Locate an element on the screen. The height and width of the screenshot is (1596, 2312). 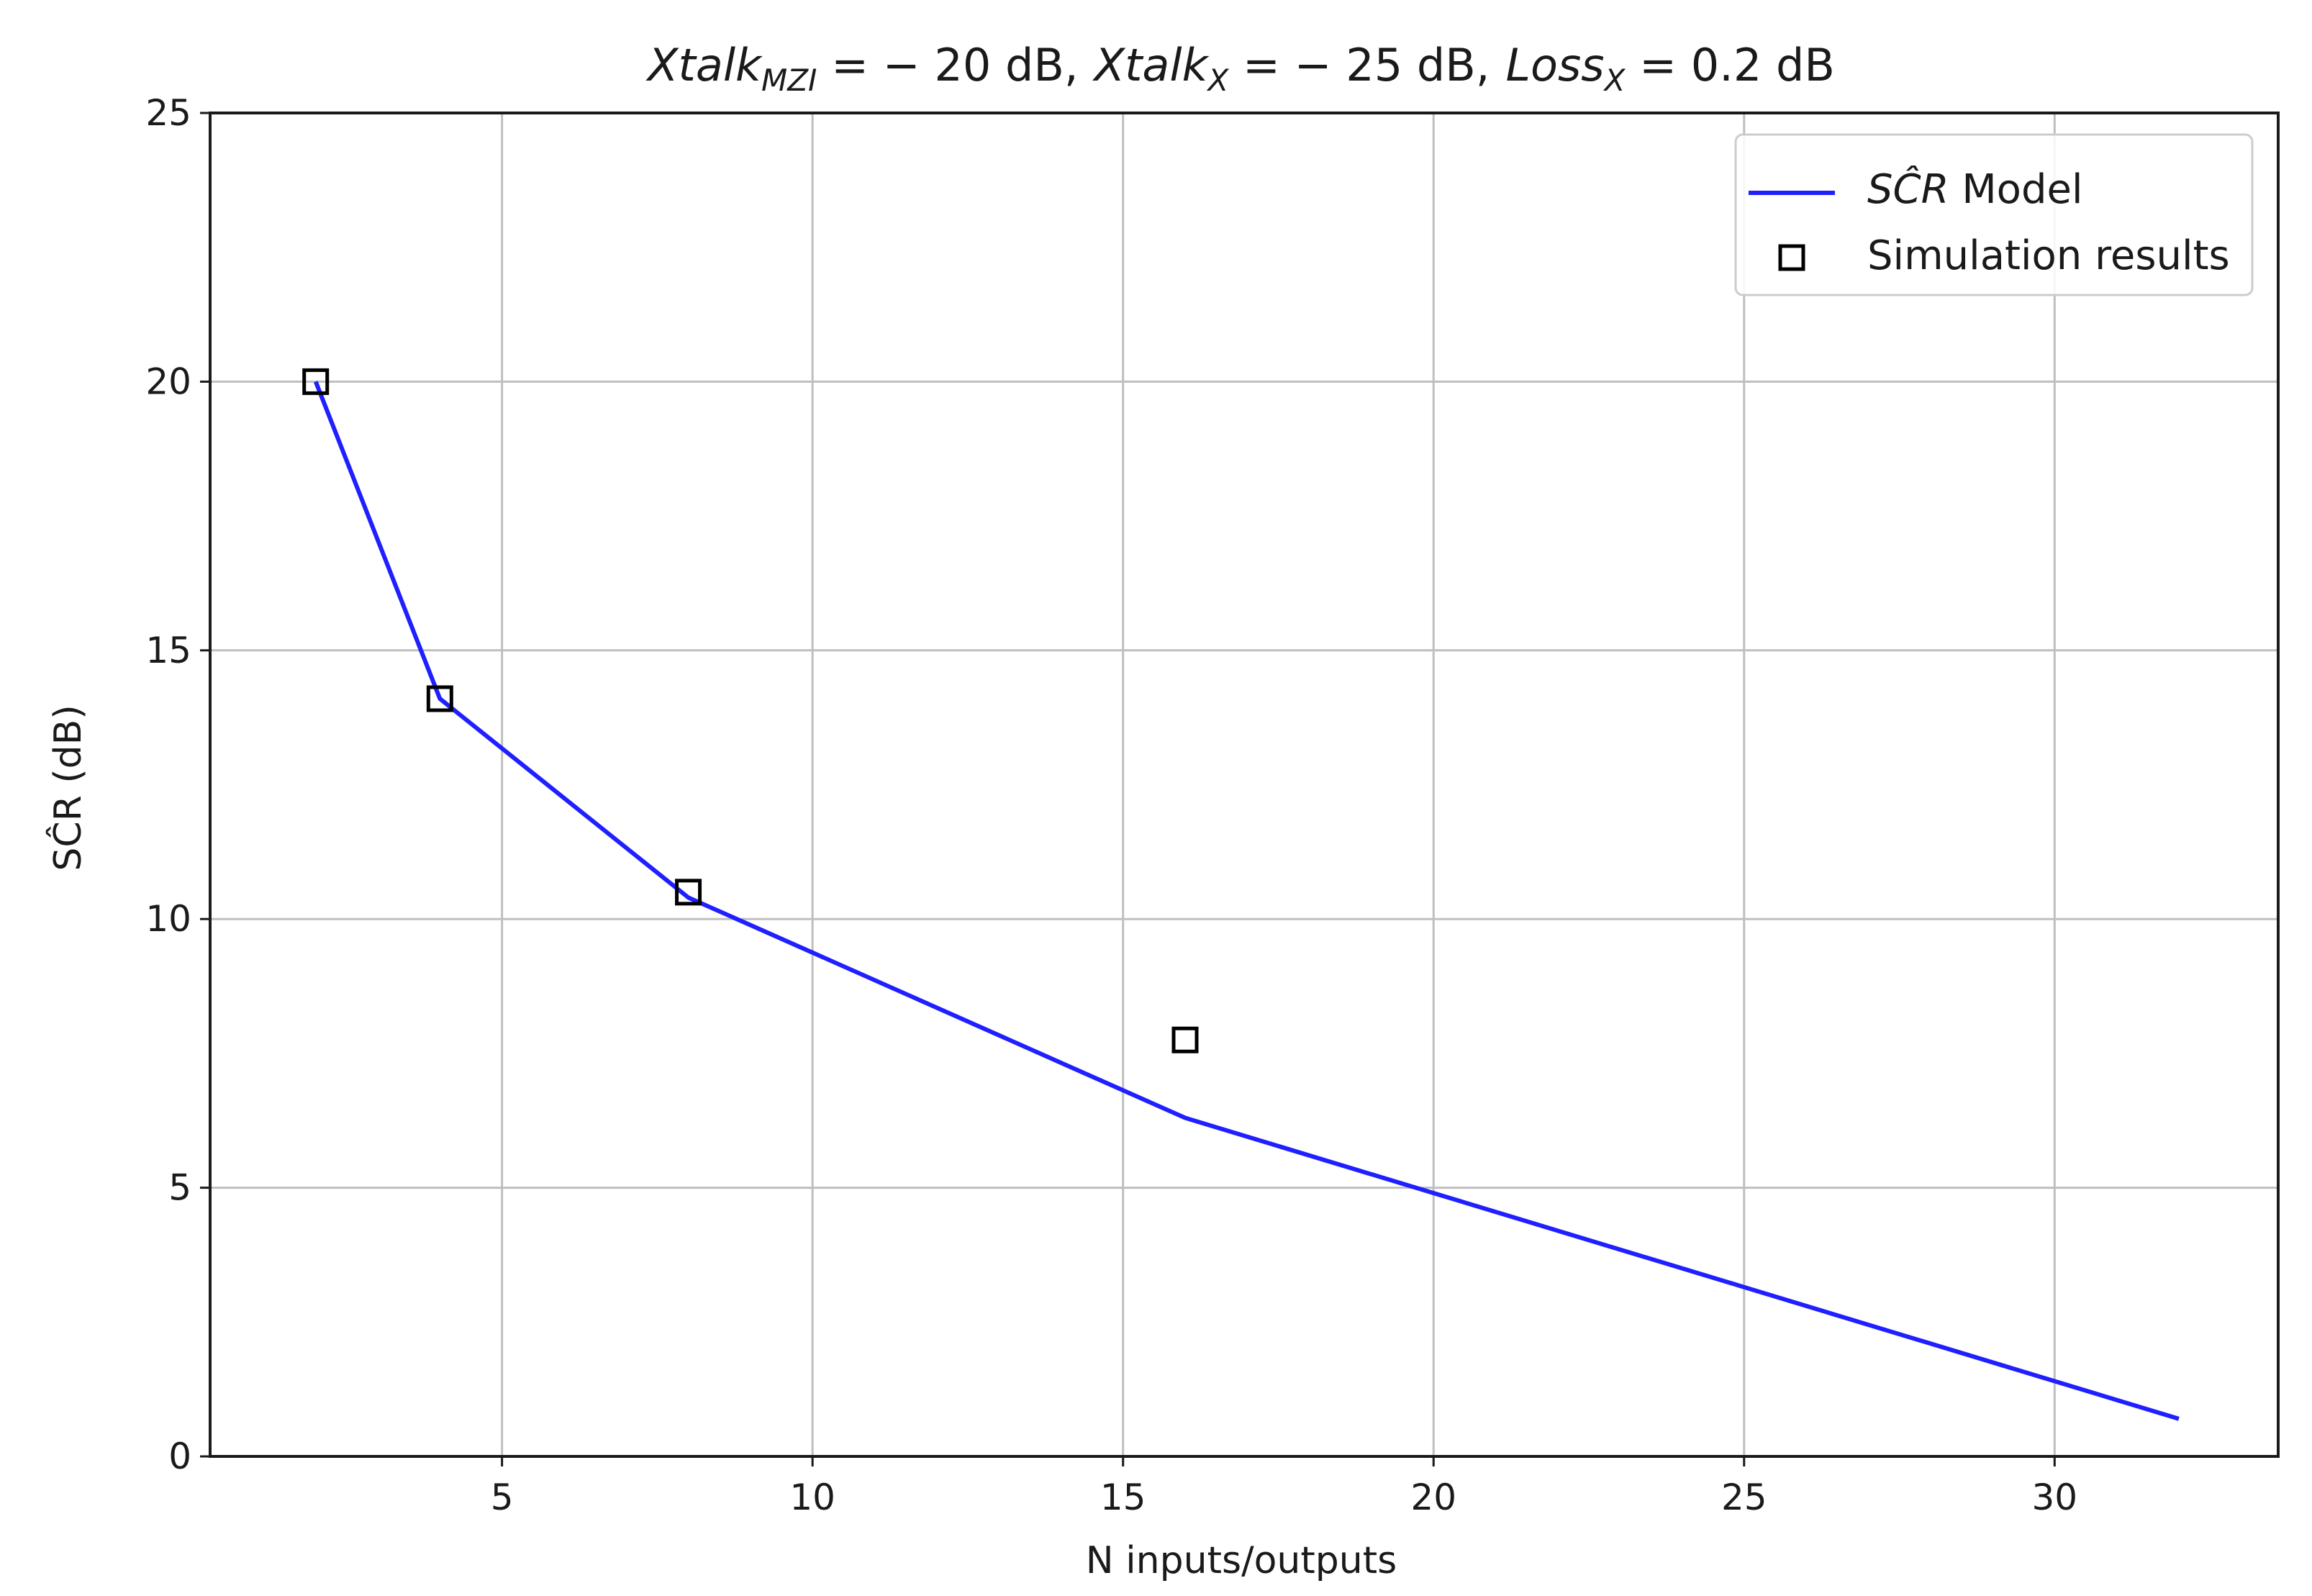
legend-simulation-label: Simulation results is located at coordinates (2048, 256).